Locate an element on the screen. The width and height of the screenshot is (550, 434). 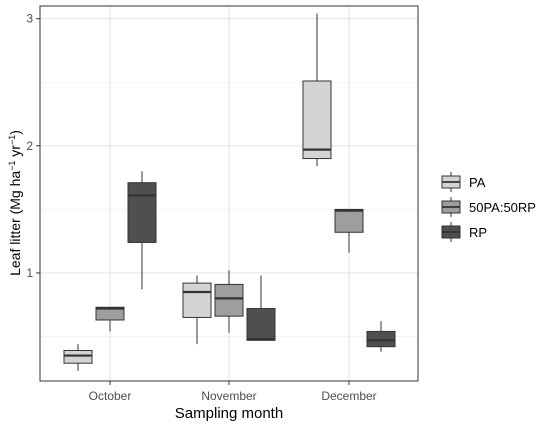
x-axis-title: Sampling month is located at coordinates (229, 413).